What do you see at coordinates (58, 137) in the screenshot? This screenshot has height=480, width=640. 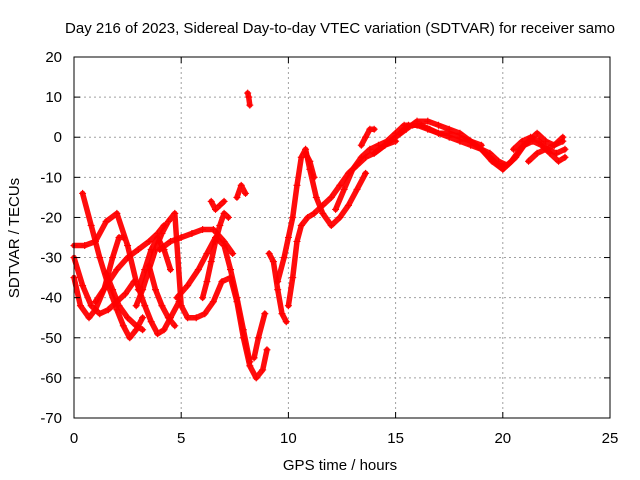 I see `y-tick-label: 0` at bounding box center [58, 137].